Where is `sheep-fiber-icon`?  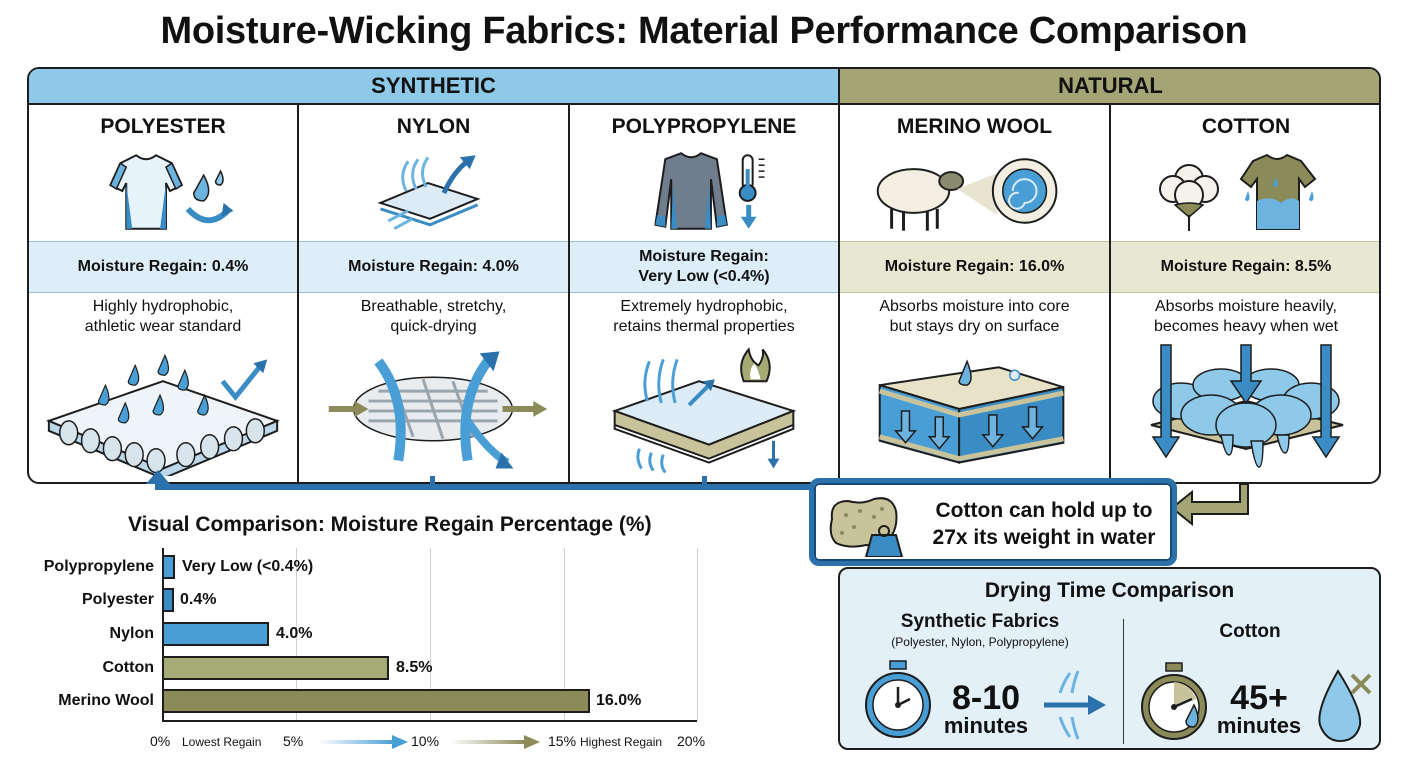
sheep-fiber-icon is located at coordinates (967, 194).